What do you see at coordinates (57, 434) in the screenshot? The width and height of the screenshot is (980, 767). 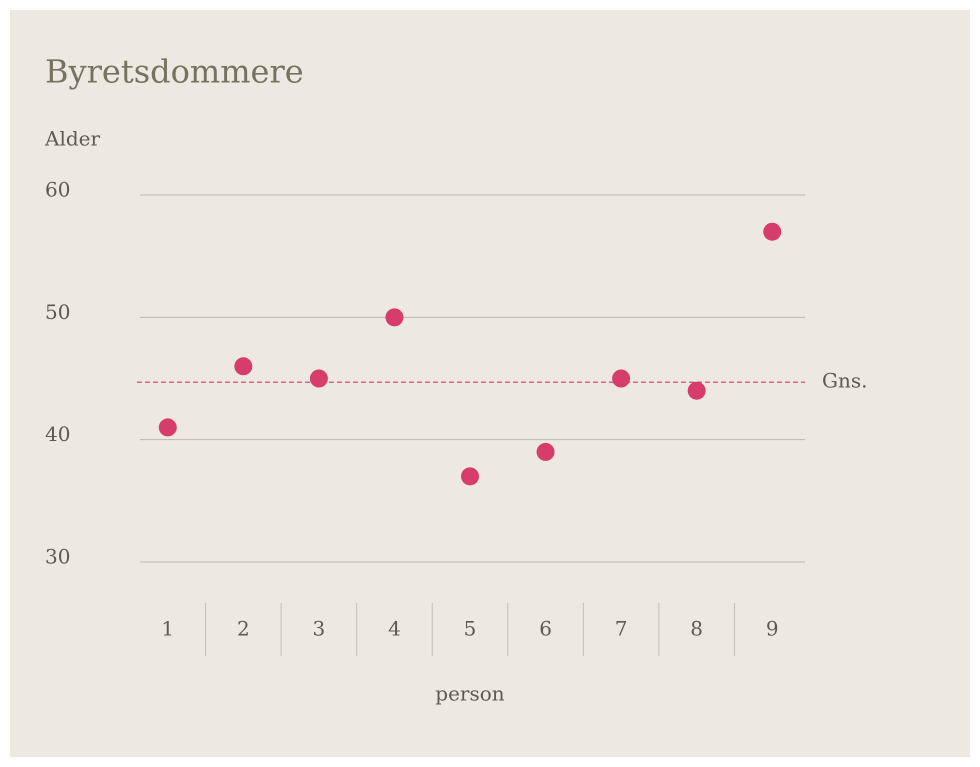 I see `y-tick-label: 40` at bounding box center [57, 434].